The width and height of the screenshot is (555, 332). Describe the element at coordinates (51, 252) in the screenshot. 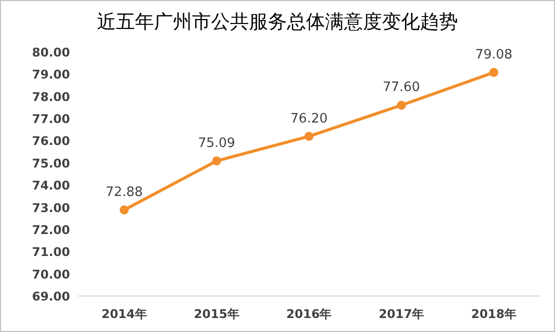

I see `y-tick-label: 71.00` at that location.